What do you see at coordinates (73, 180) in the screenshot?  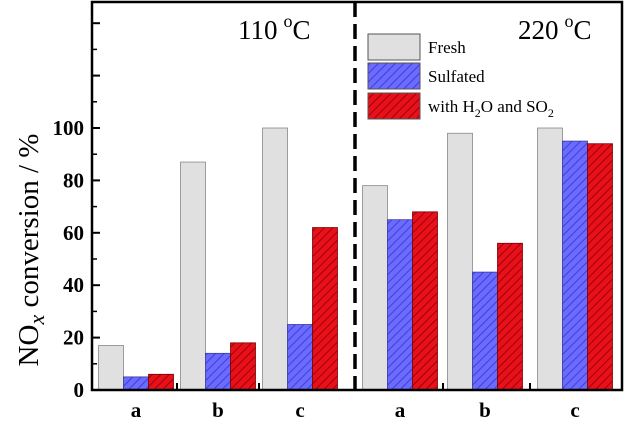 I see `y-tick-label-80: 80` at bounding box center [73, 180].